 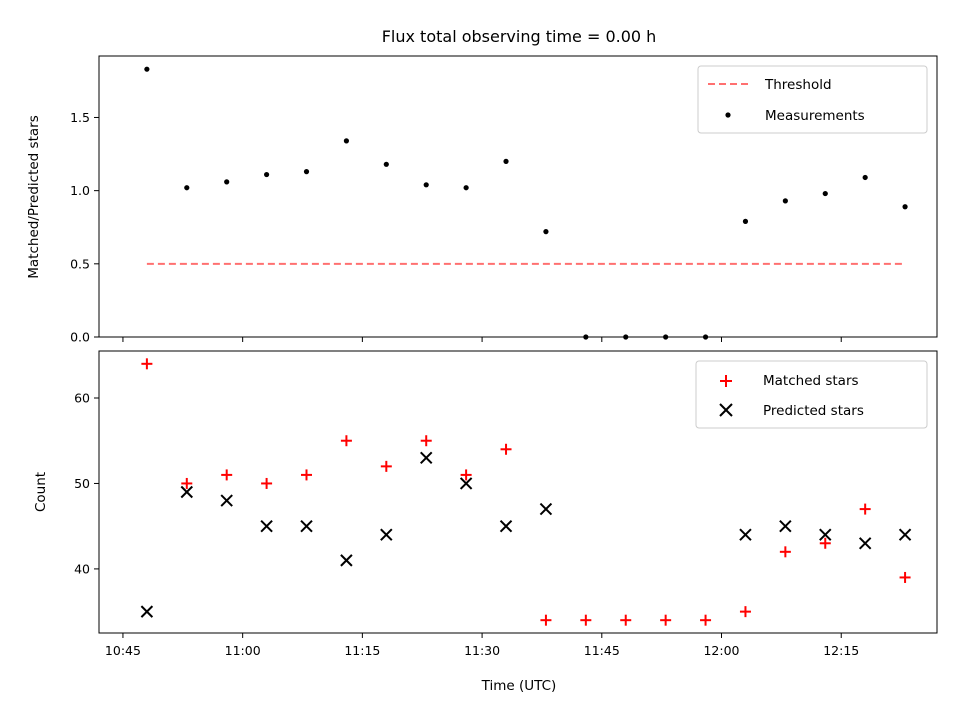 What do you see at coordinates (798, 85) in the screenshot?
I see `legend-threshold-label: Threshold` at bounding box center [798, 85].